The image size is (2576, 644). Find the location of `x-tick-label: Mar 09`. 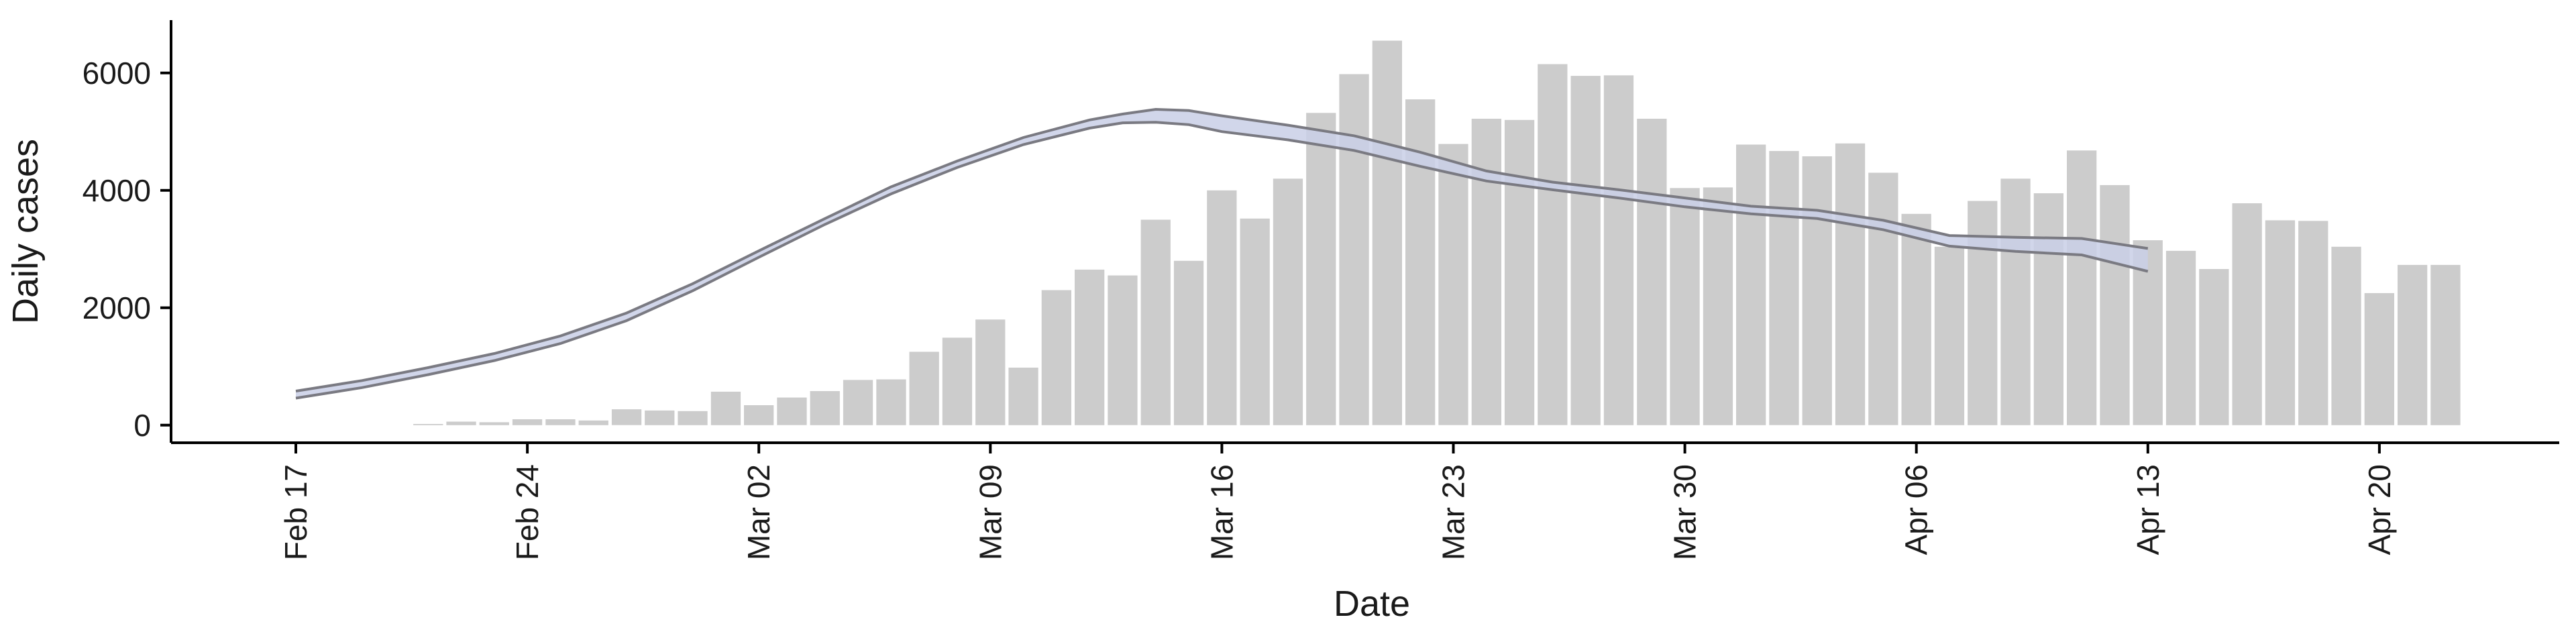

x-tick-label: Mar 09 is located at coordinates (990, 512).